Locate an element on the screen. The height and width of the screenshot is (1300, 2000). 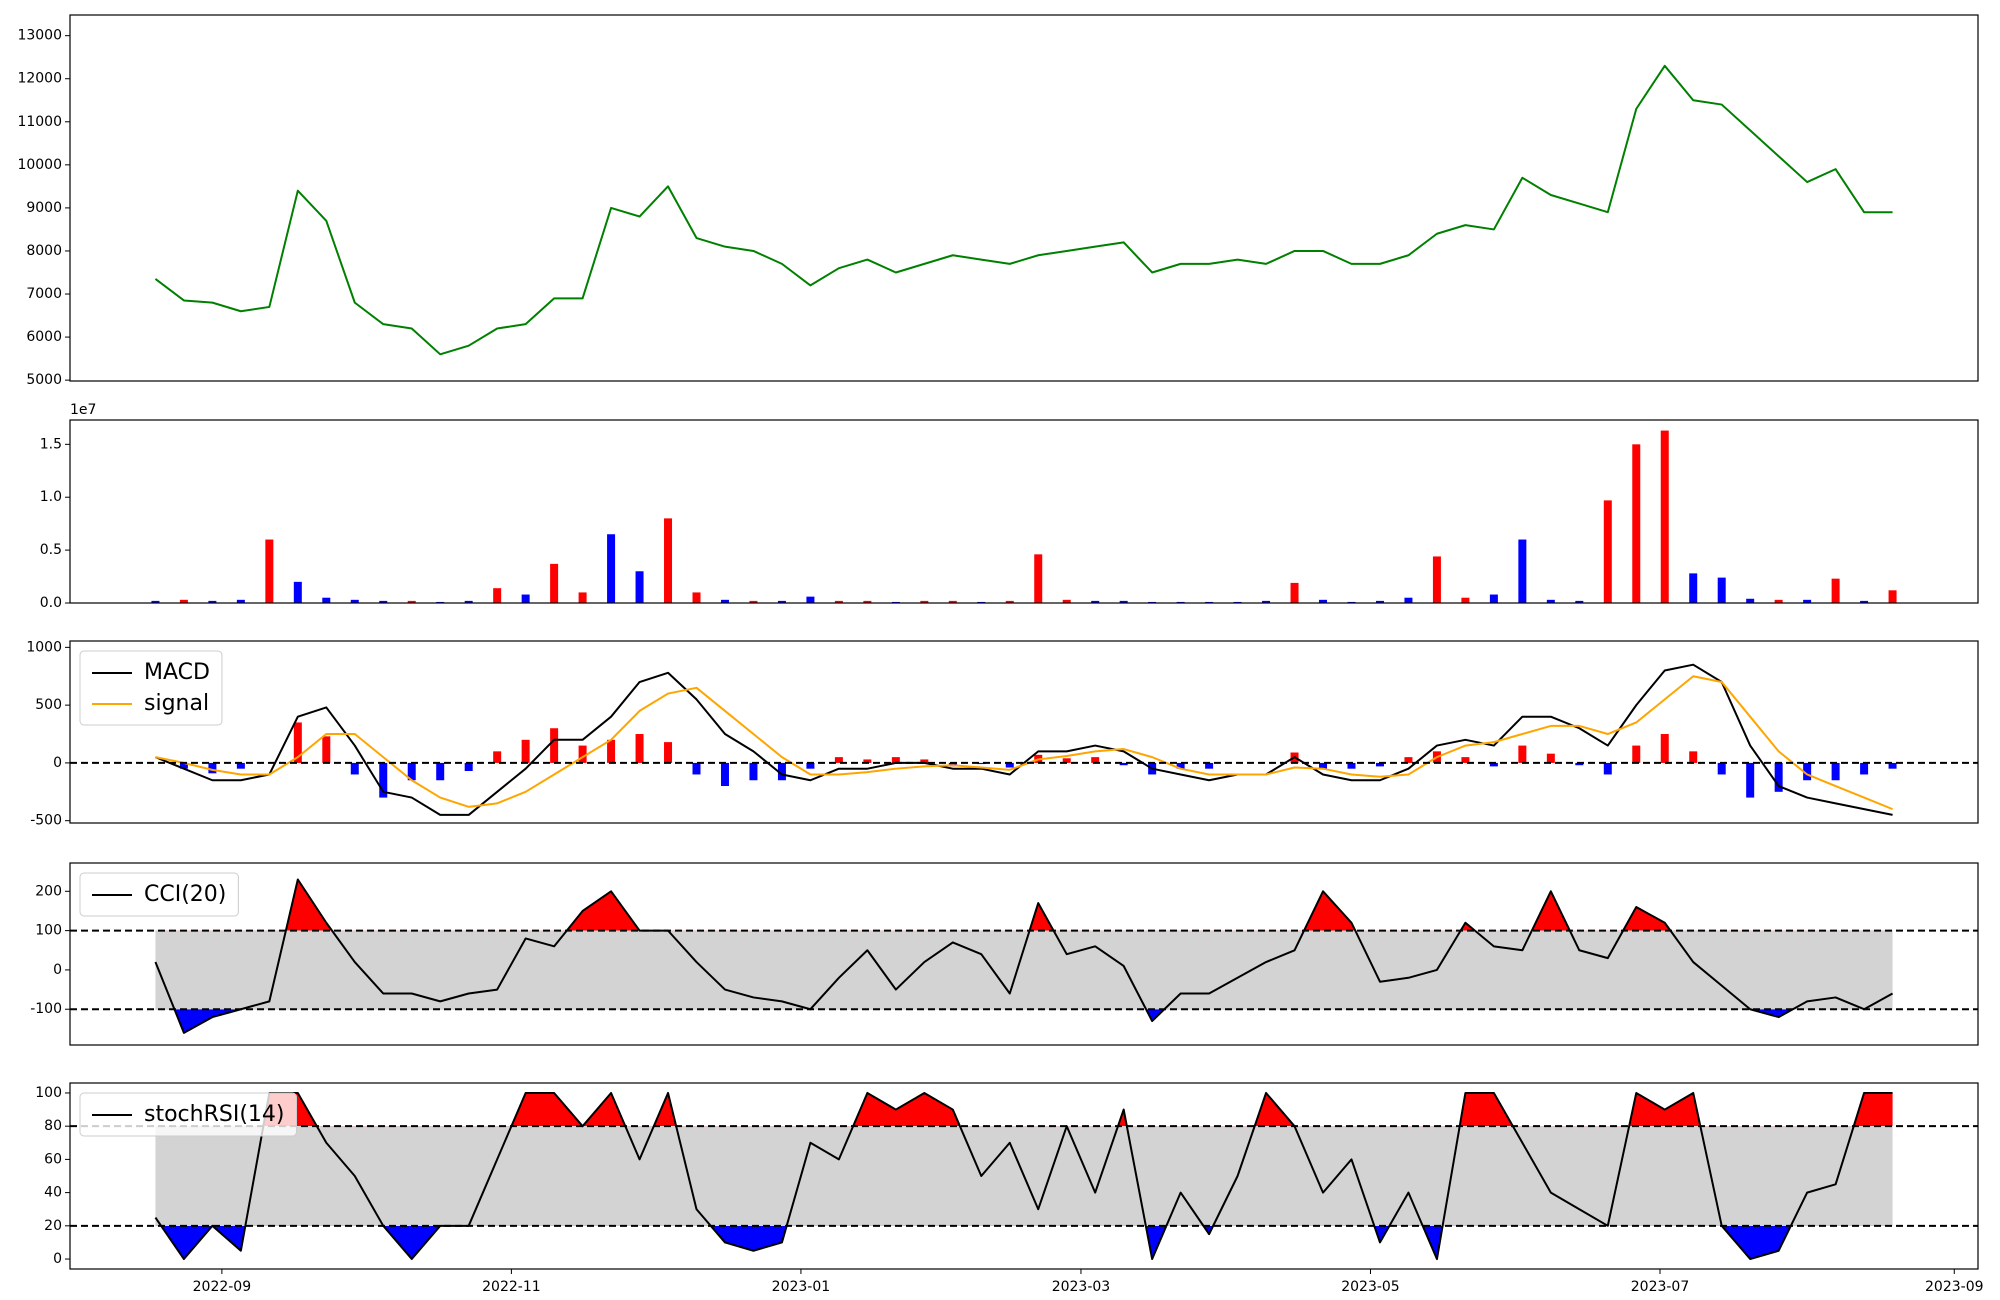
legend-box is located at coordinates (159, 894).